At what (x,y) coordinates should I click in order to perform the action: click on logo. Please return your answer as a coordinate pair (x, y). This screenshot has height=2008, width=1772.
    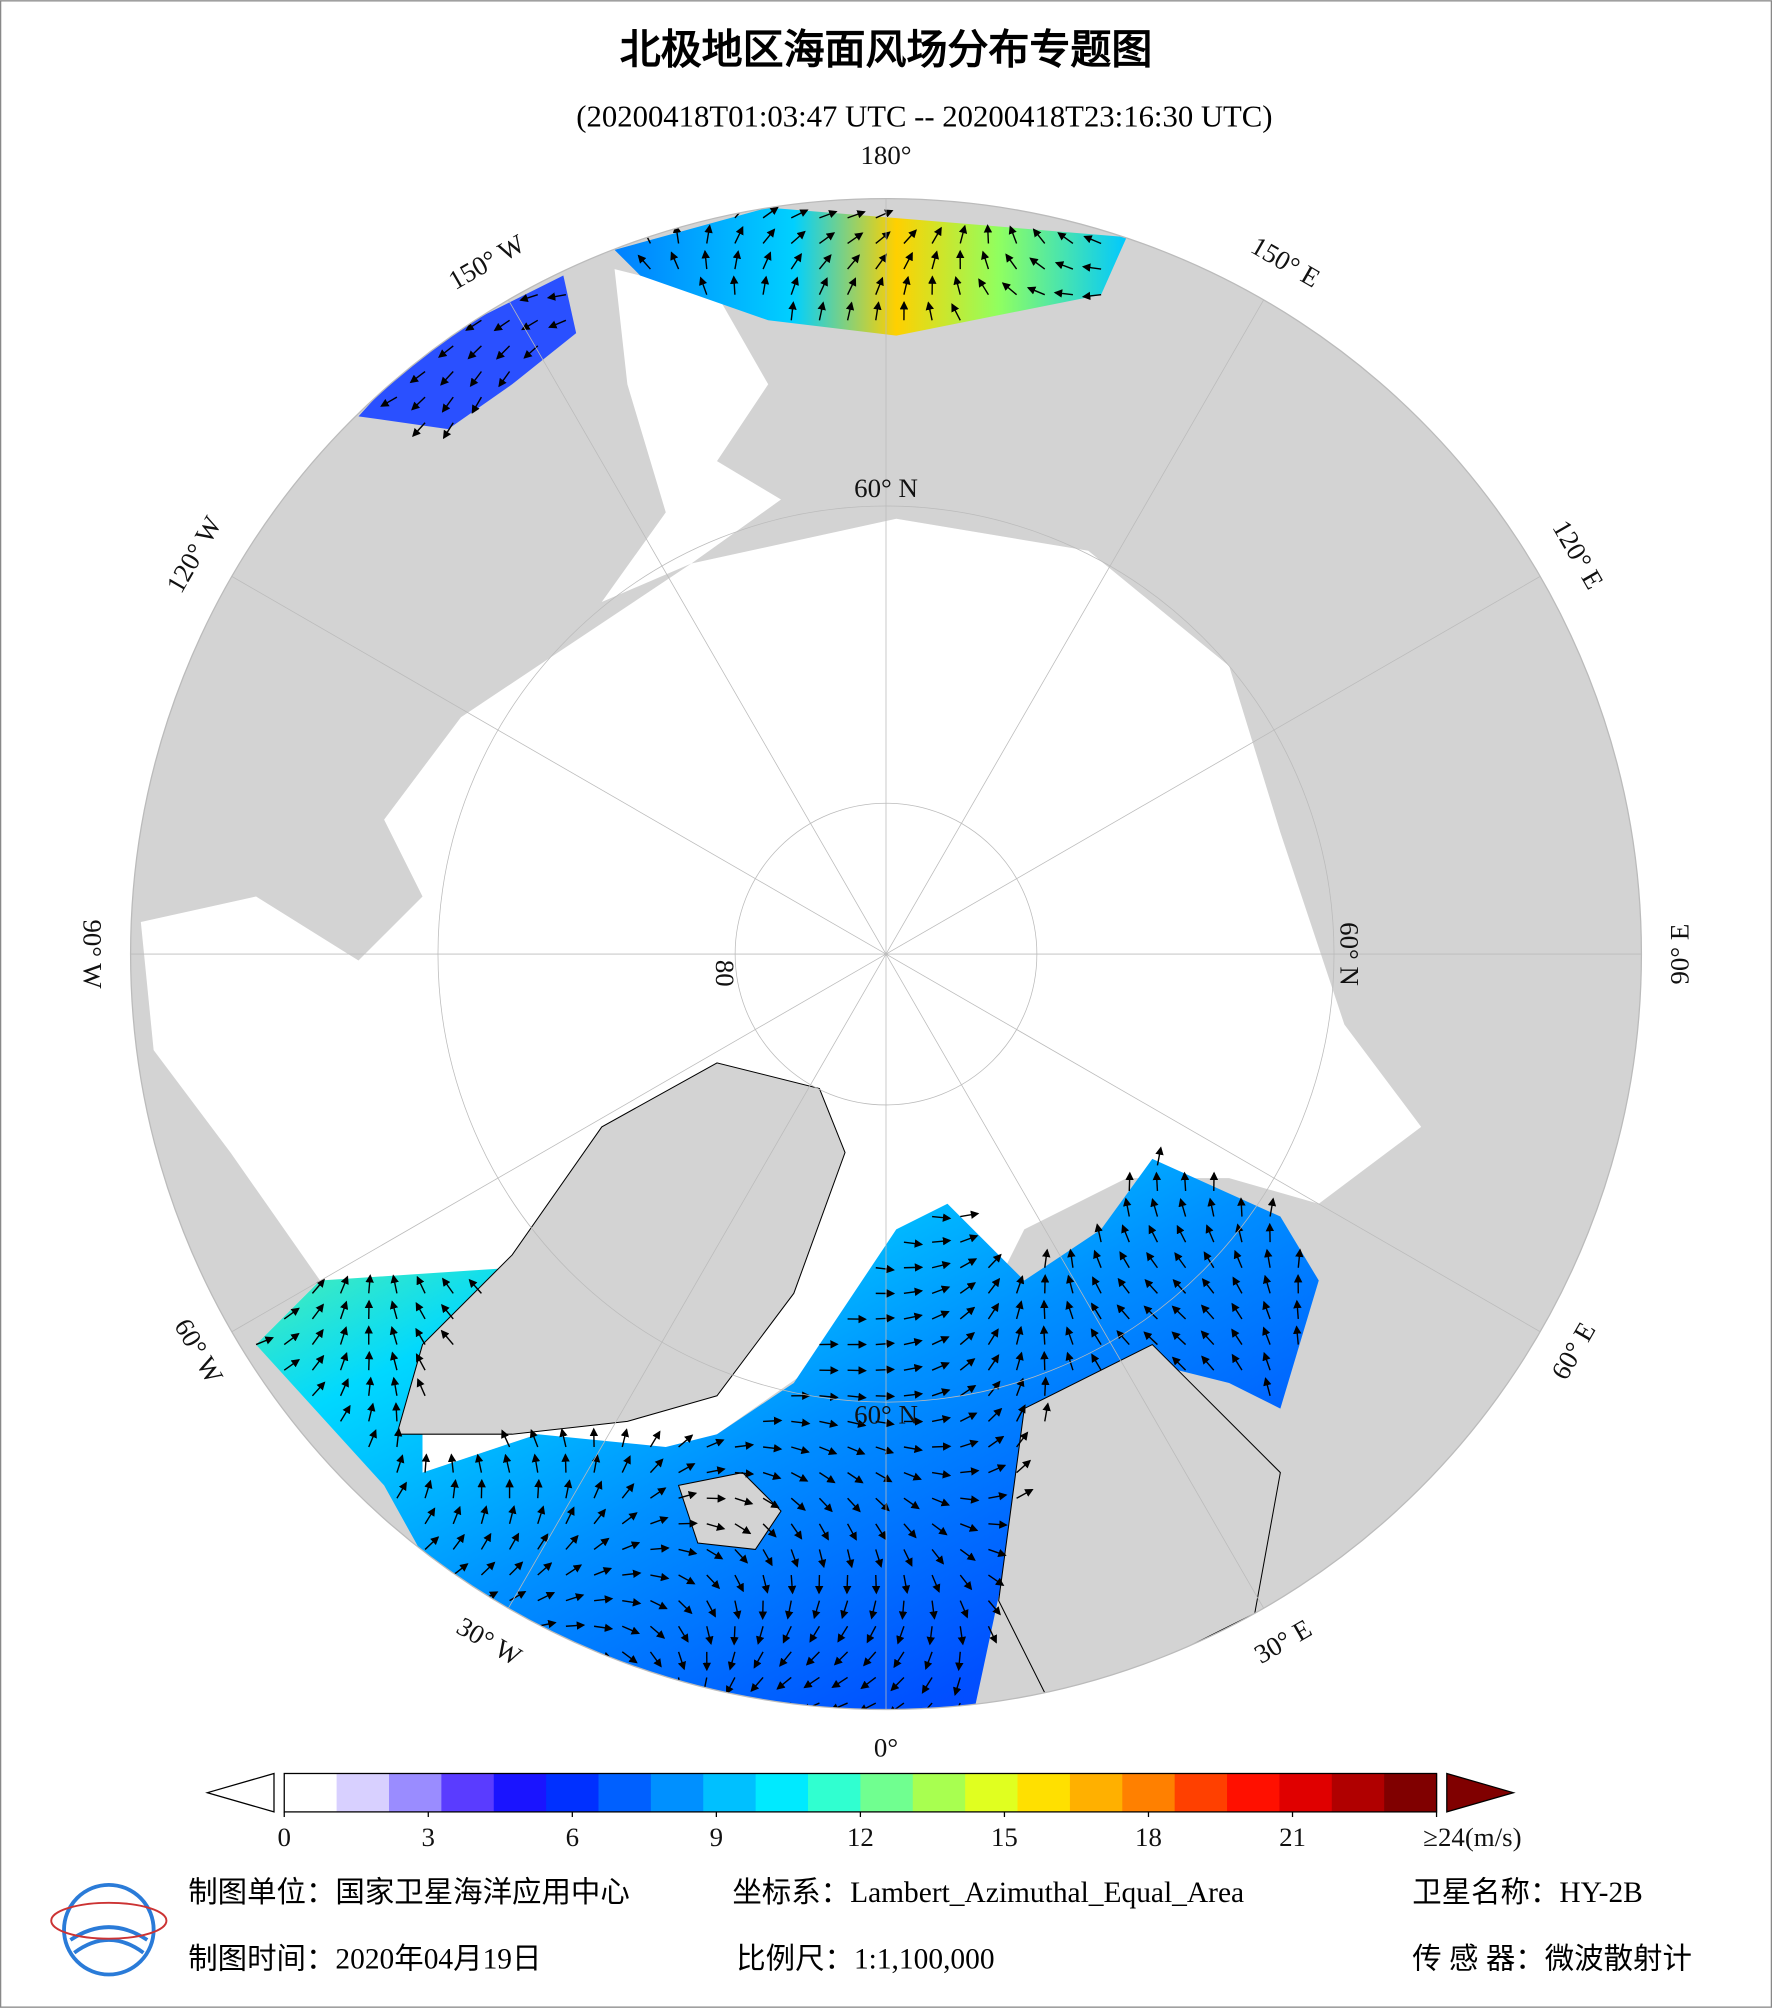
    Looking at the image, I should click on (109, 1929).